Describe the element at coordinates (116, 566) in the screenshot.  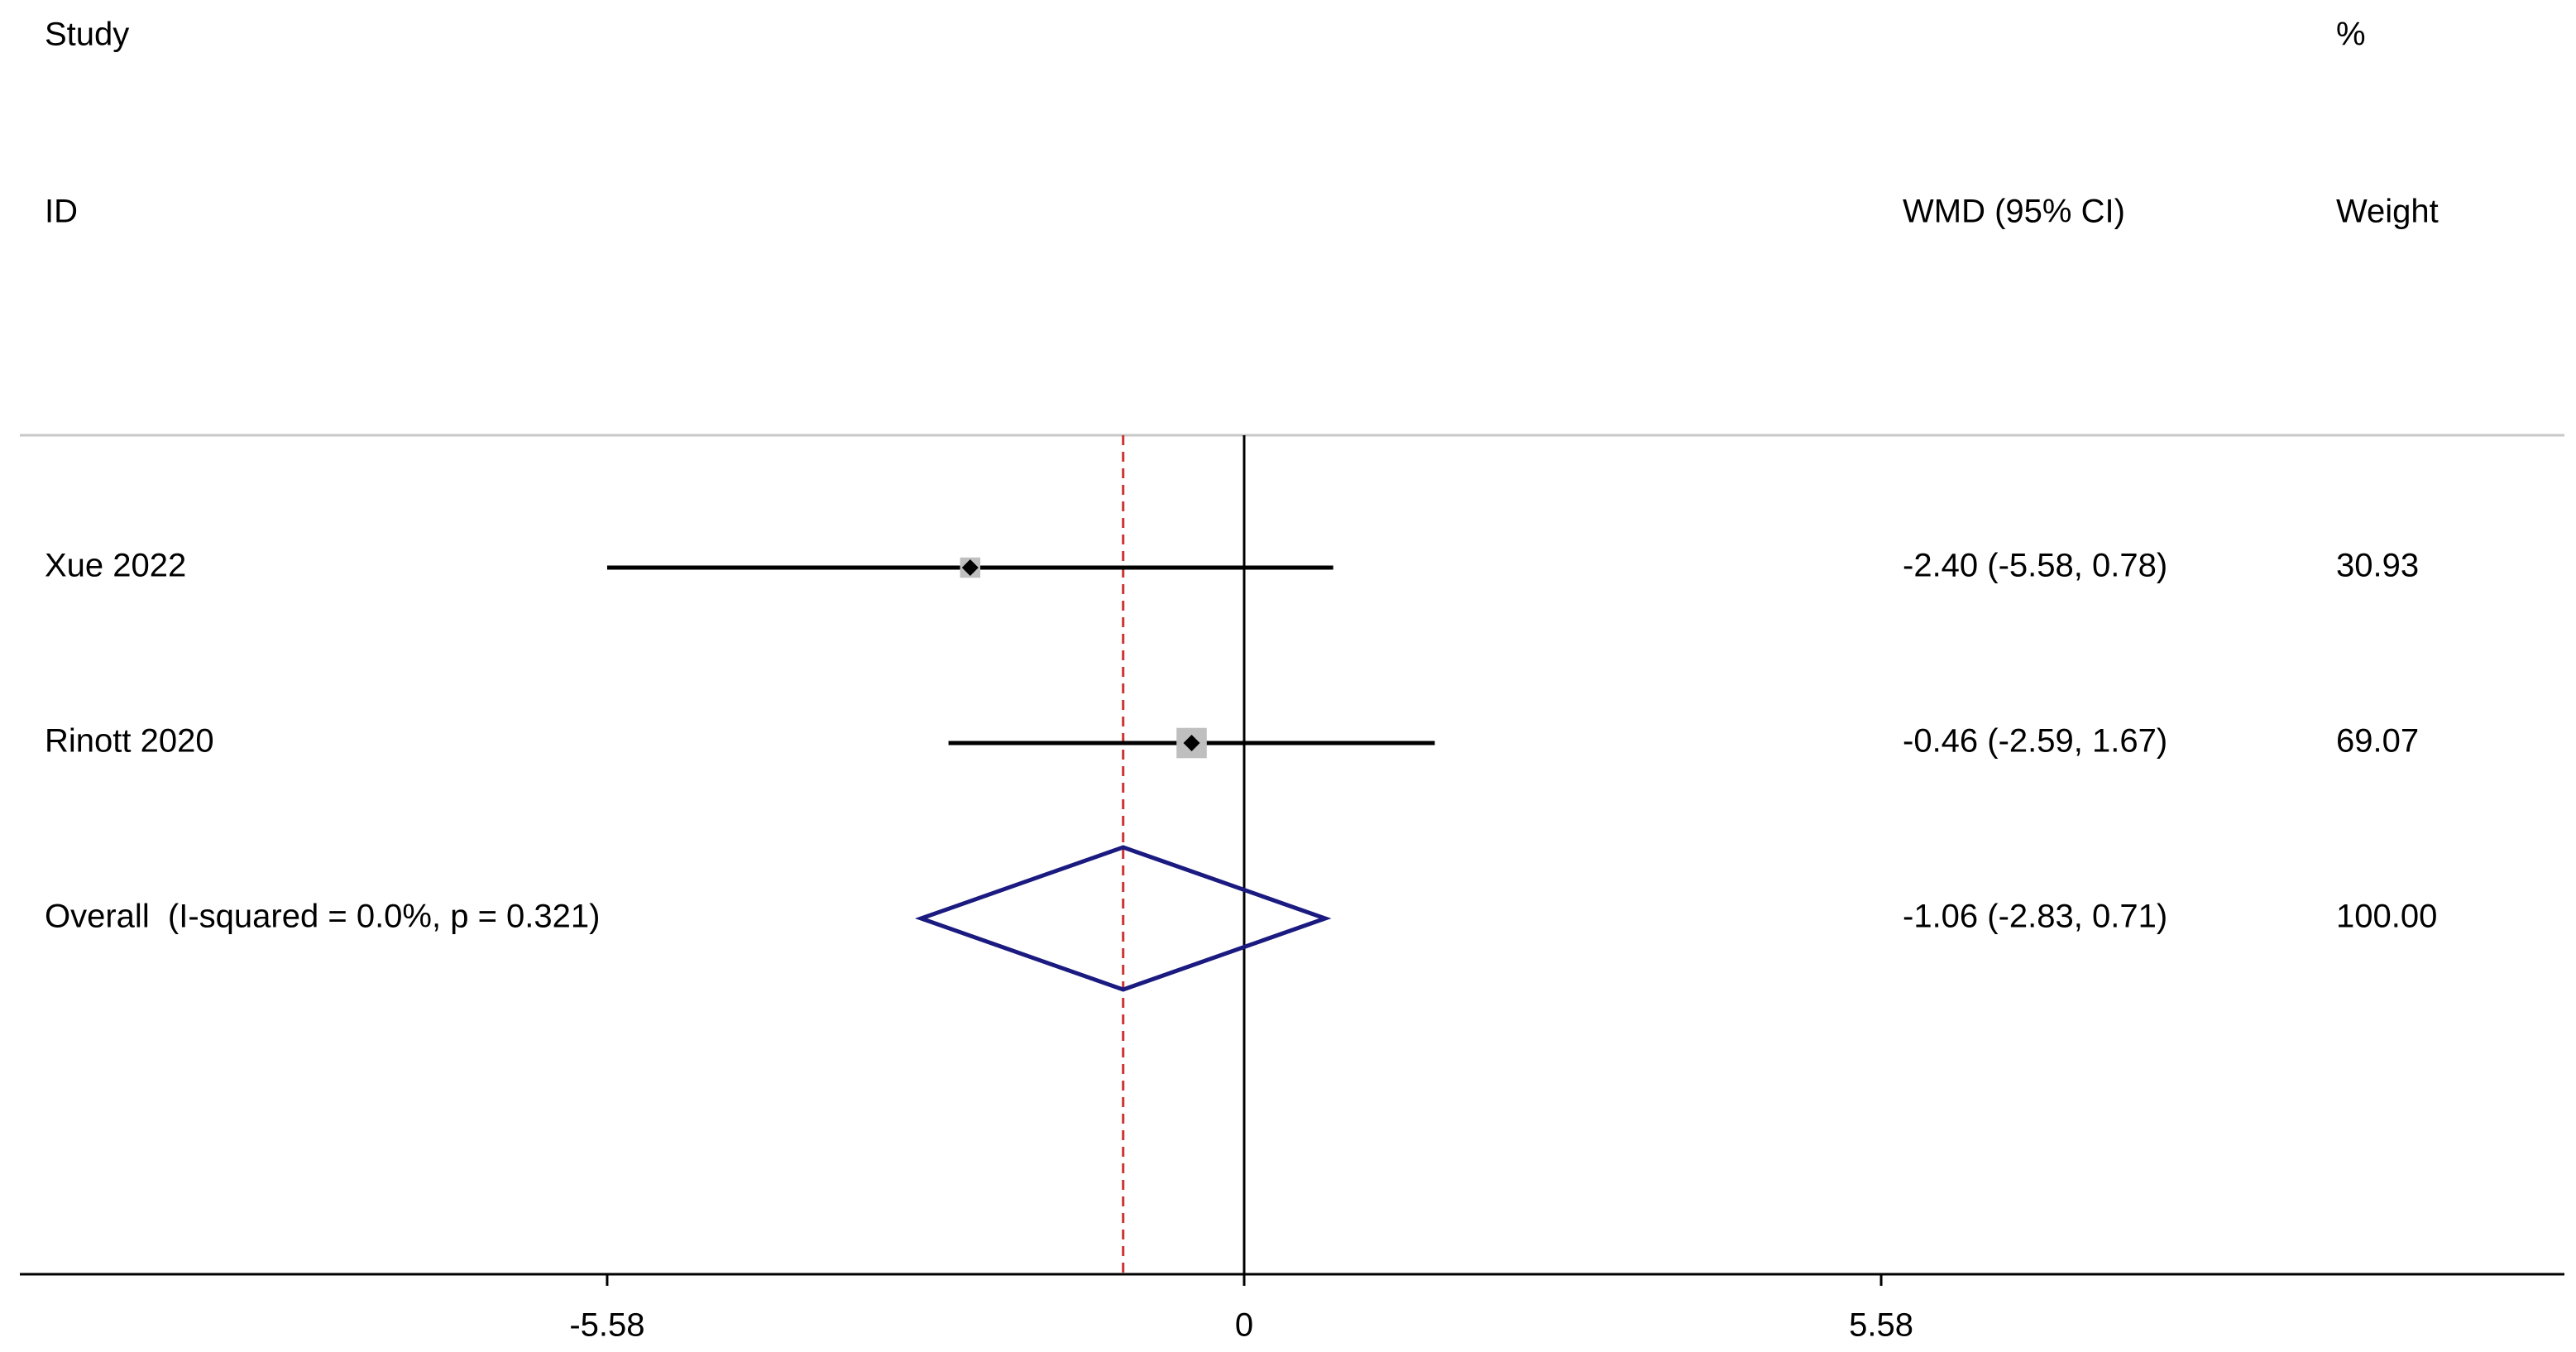
I see `study-name: Xue 2022` at that location.